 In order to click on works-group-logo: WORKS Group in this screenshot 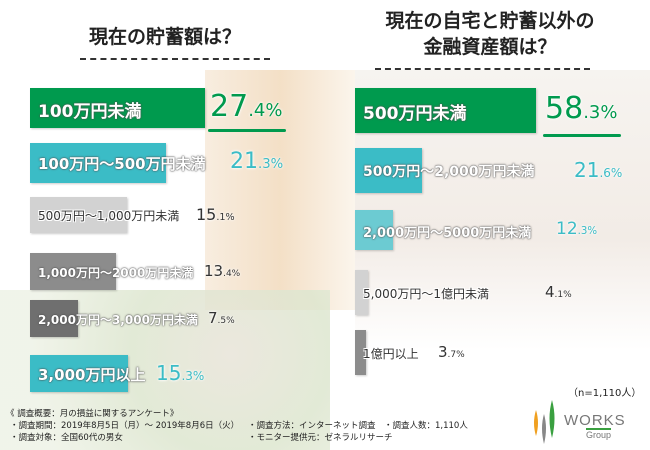, I will do `click(587, 422)`.